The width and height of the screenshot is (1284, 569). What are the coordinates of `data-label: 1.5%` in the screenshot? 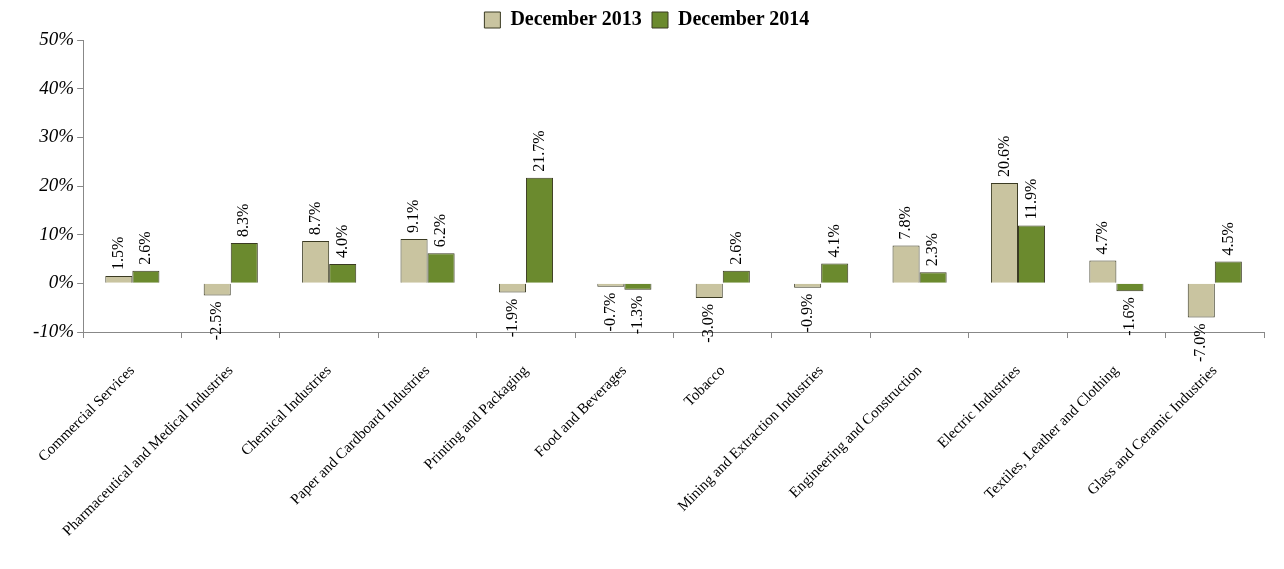 It's located at (118, 253).